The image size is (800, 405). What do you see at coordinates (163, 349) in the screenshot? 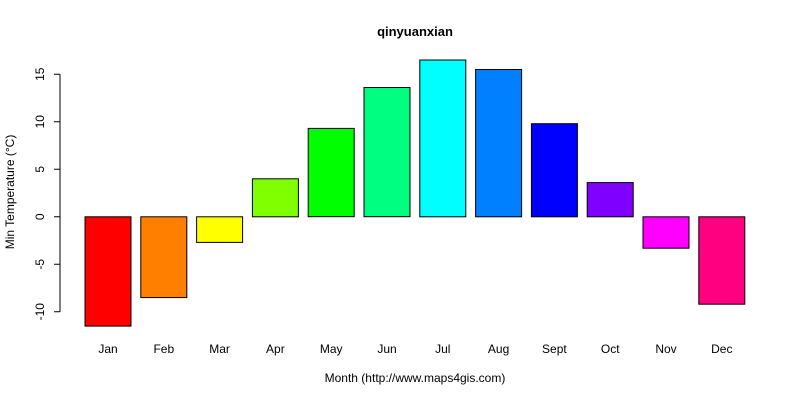
I see `x-tick-label: Feb` at bounding box center [163, 349].